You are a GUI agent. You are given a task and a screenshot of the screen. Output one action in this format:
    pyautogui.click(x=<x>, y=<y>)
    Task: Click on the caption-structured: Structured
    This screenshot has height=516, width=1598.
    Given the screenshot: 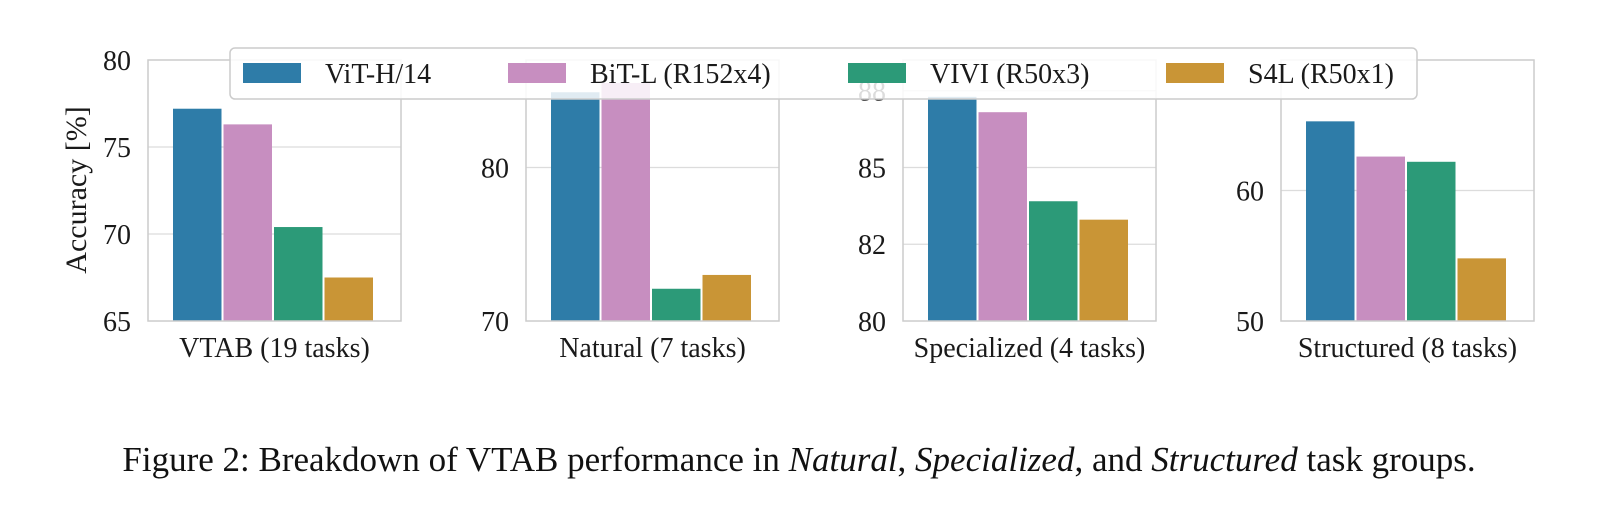 What is the action you would take?
    pyautogui.click(x=1224, y=459)
    